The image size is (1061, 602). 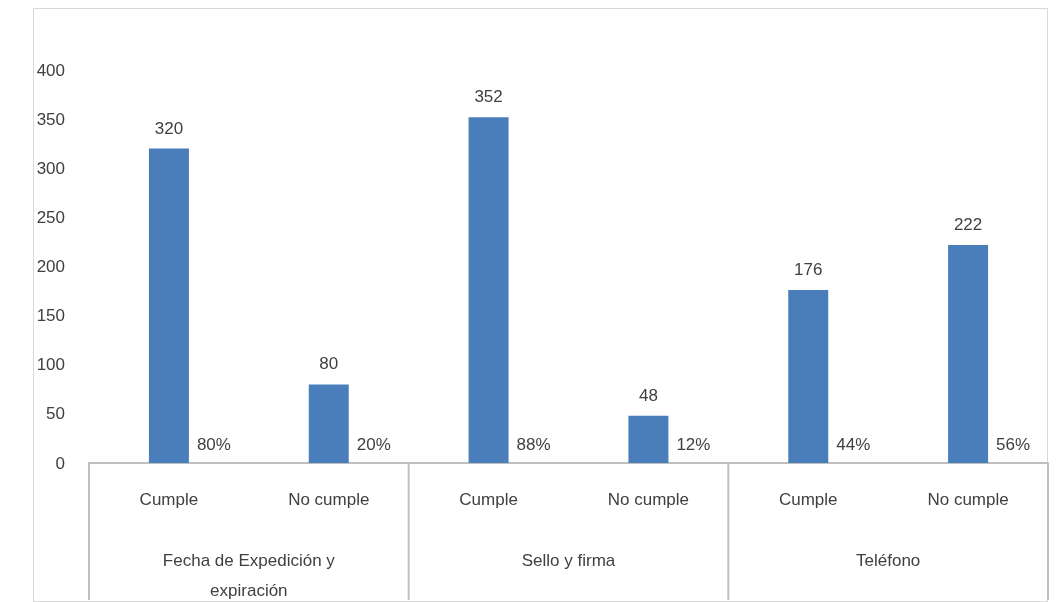 What do you see at coordinates (50, 70) in the screenshot?
I see `y-tick-label: 400` at bounding box center [50, 70].